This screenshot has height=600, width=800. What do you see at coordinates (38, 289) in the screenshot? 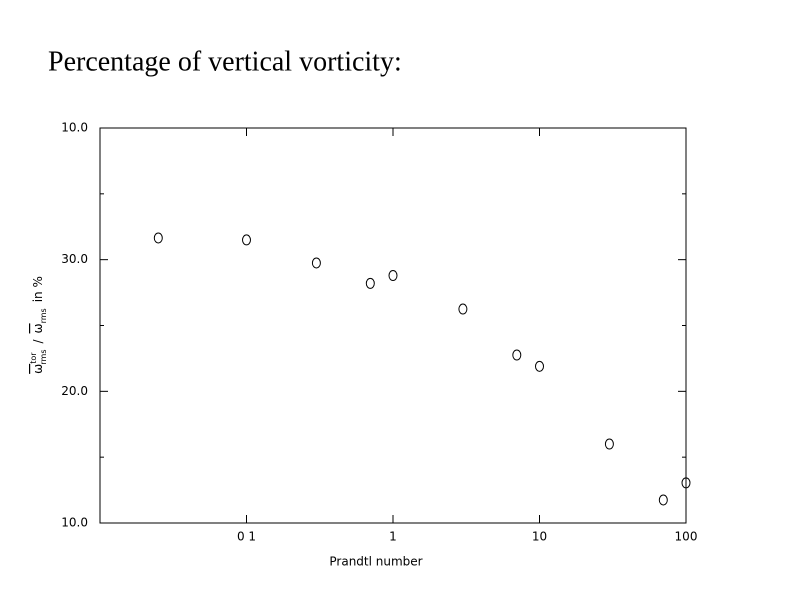
I see `y-label-unit: in %` at bounding box center [38, 289].